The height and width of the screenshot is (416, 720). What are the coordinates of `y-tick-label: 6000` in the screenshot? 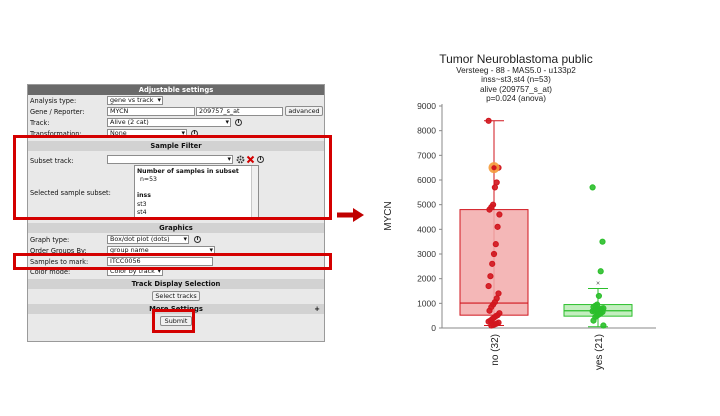 It's located at (426, 180).